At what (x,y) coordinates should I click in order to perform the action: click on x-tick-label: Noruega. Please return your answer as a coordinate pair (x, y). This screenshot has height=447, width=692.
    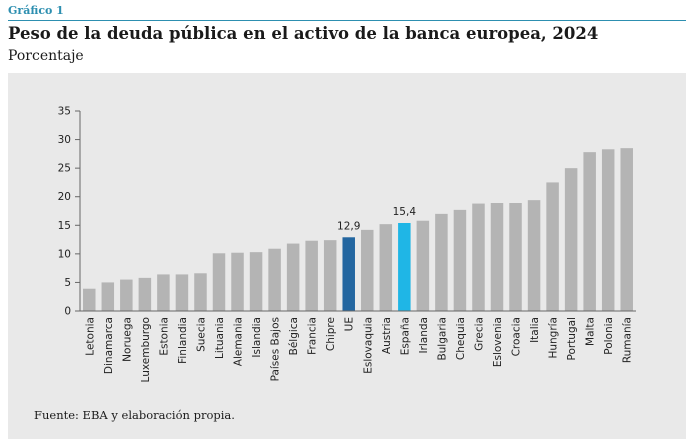
    Looking at the image, I should click on (127, 339).